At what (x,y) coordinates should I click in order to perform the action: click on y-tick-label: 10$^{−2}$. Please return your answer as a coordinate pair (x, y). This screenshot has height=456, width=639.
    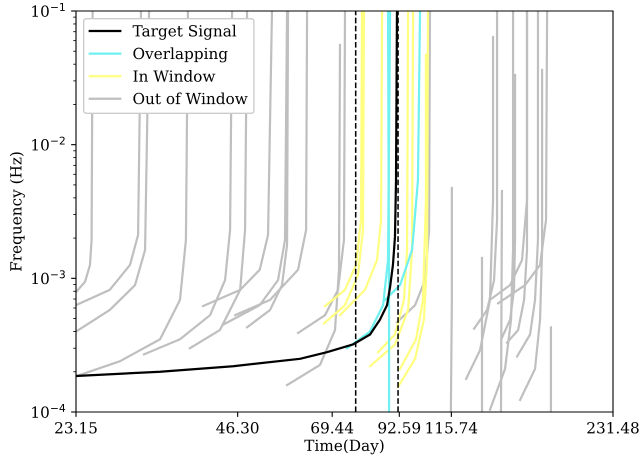
    Looking at the image, I should click on (48, 143).